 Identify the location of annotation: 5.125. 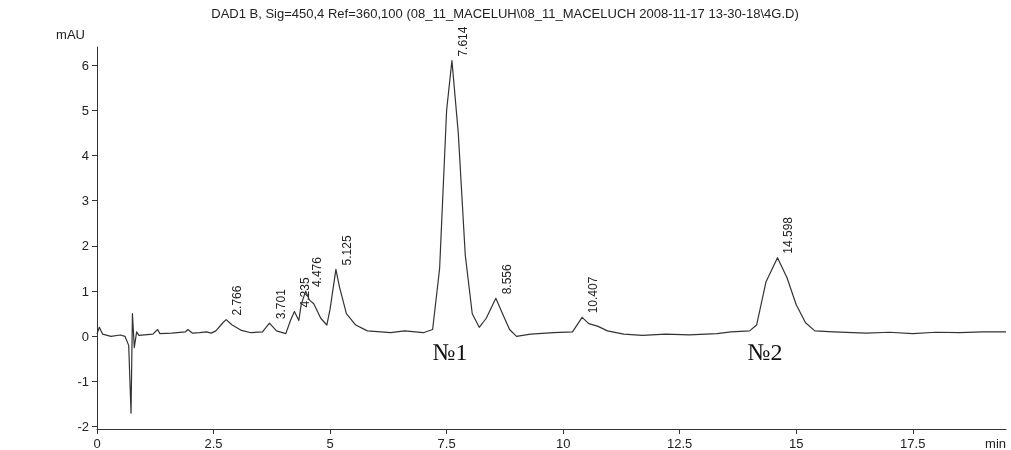
(346, 250).